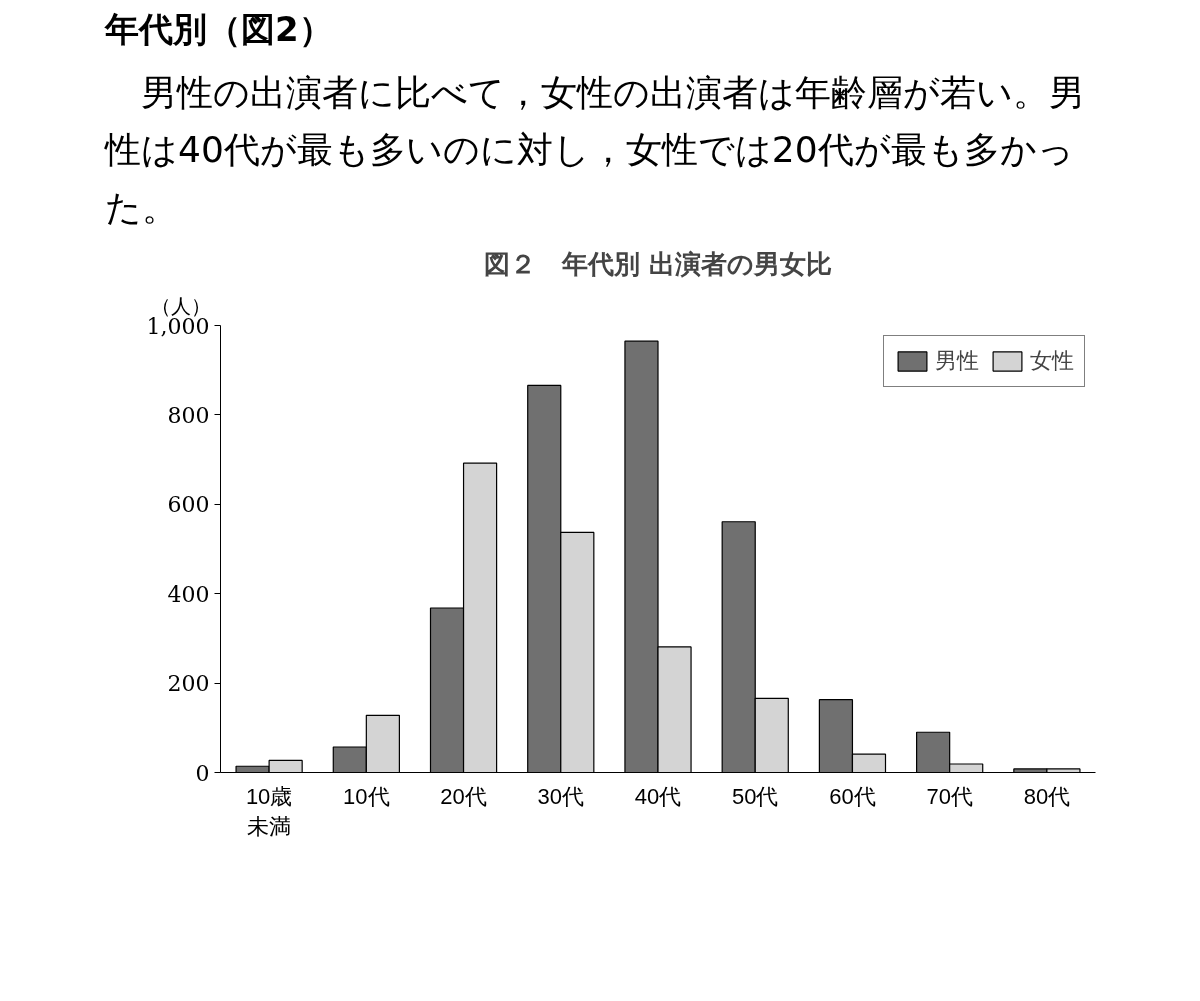 The width and height of the screenshot is (1200, 1001). What do you see at coordinates (561, 796) in the screenshot?
I see `x-tick-label: 30代` at bounding box center [561, 796].